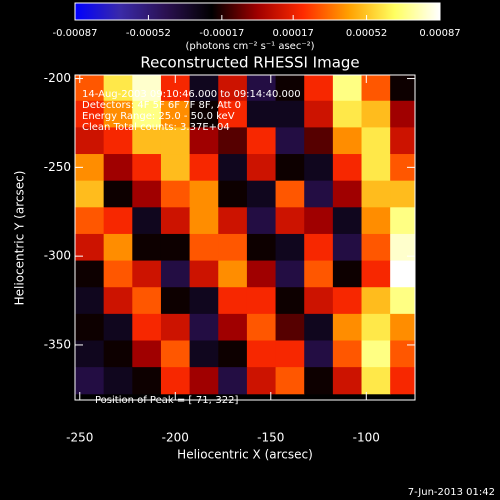 Image resolution: width=500 pixels, height=500 pixels. I want to click on colorbar-tick-label: -0.00087, so click(75, 33).